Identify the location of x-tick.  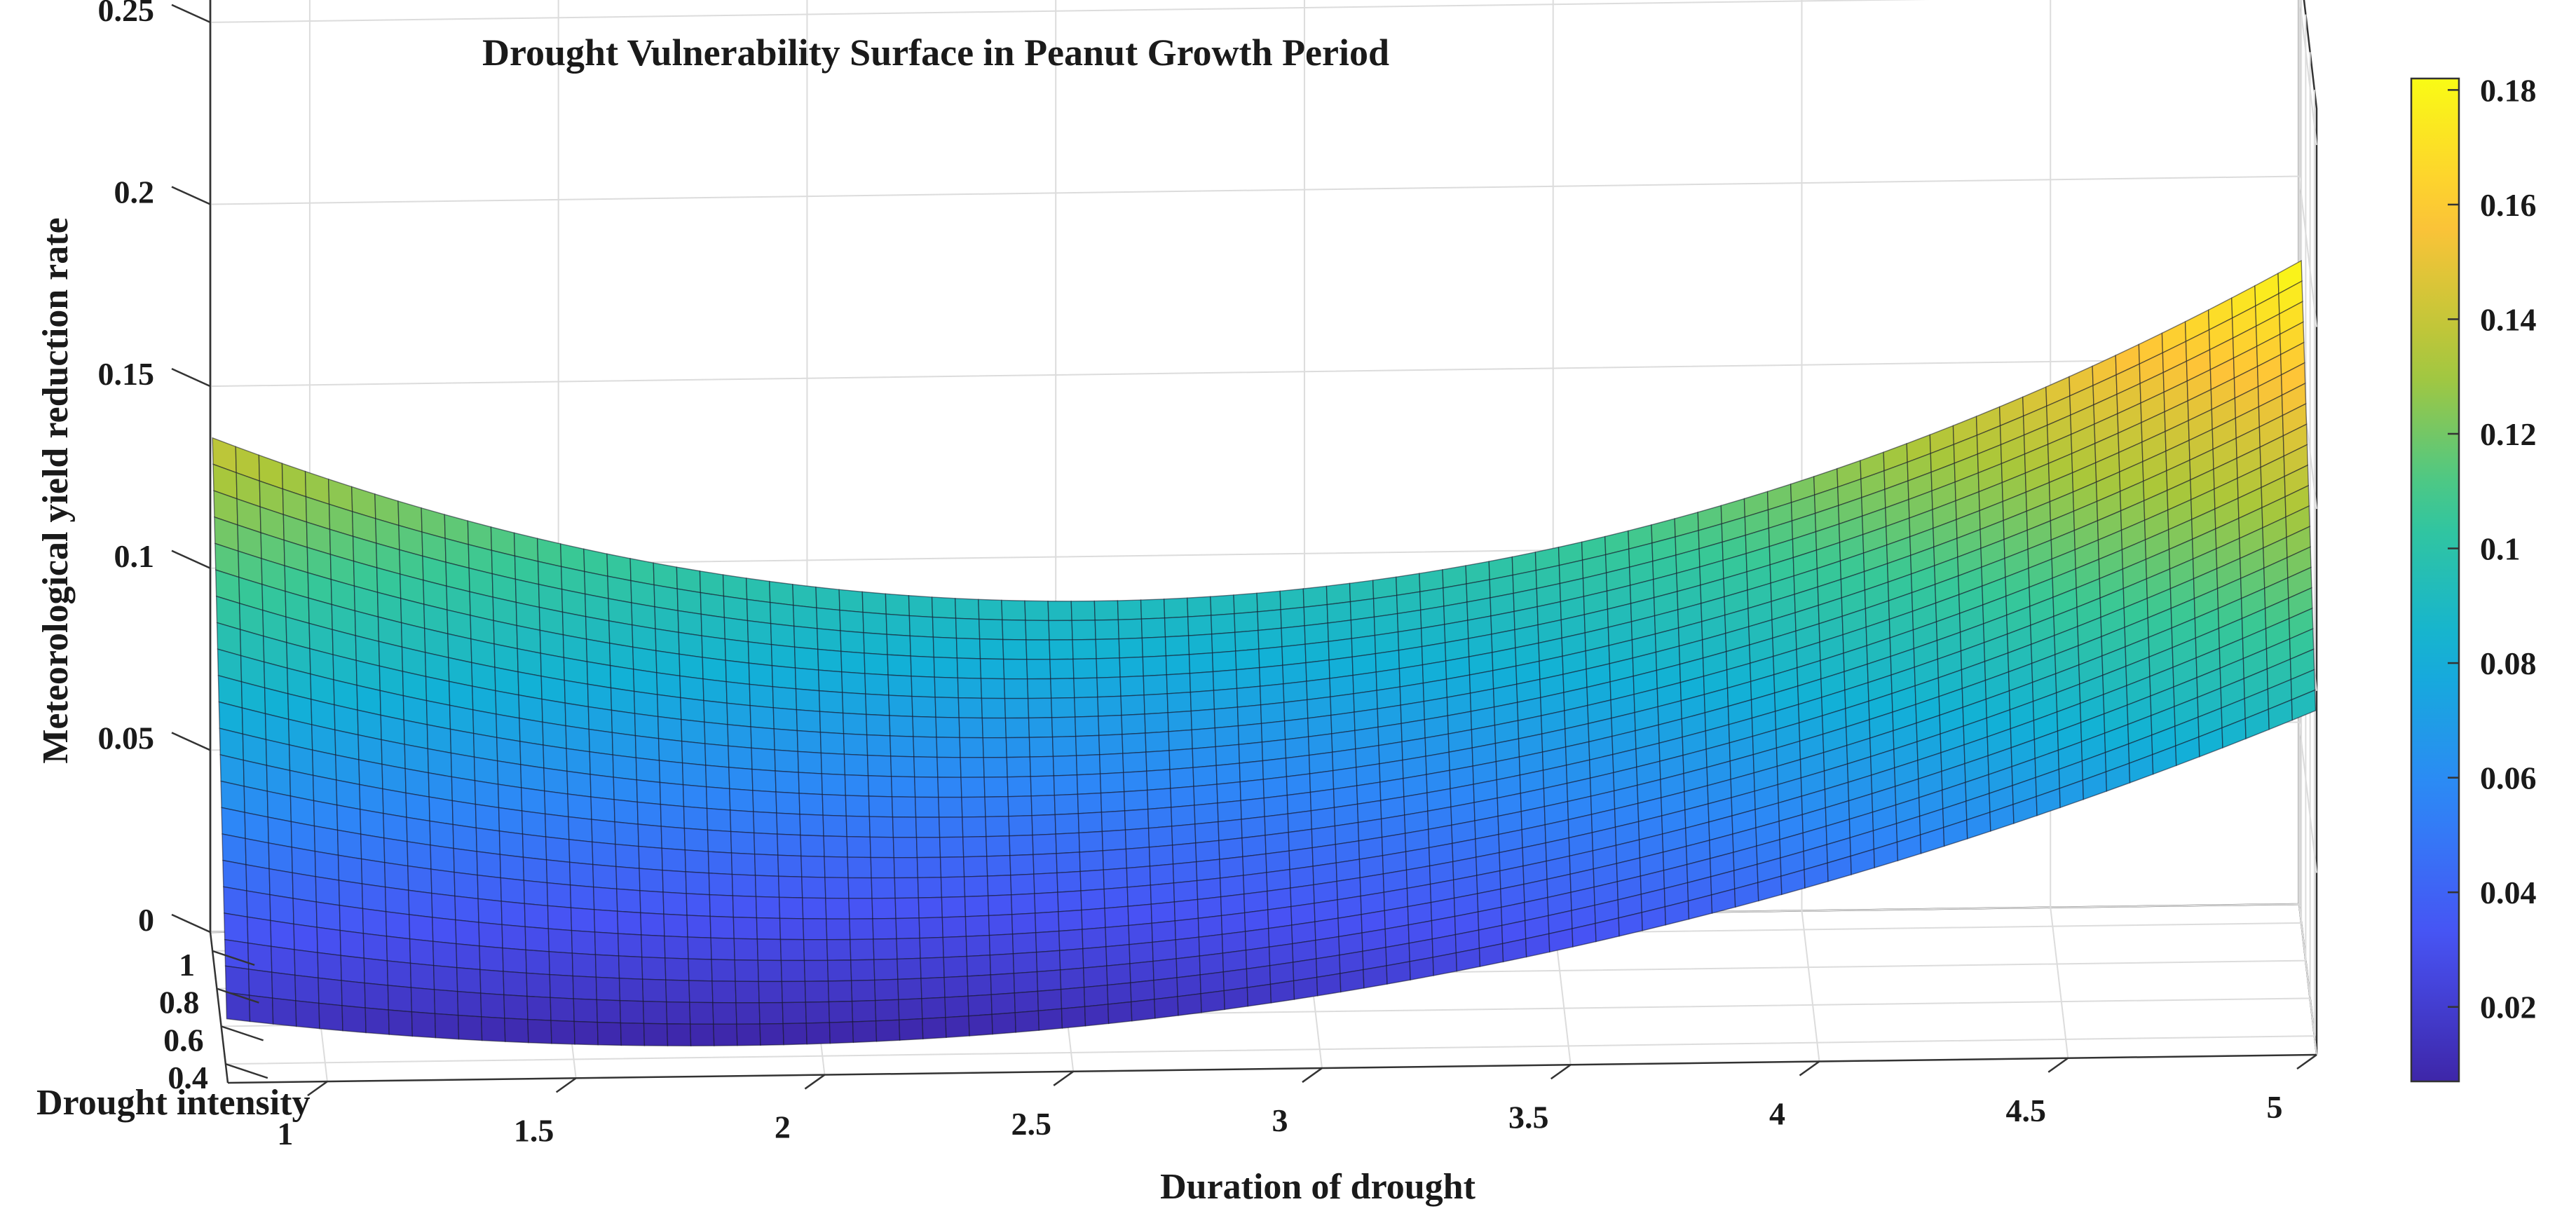
(1561, 1072).